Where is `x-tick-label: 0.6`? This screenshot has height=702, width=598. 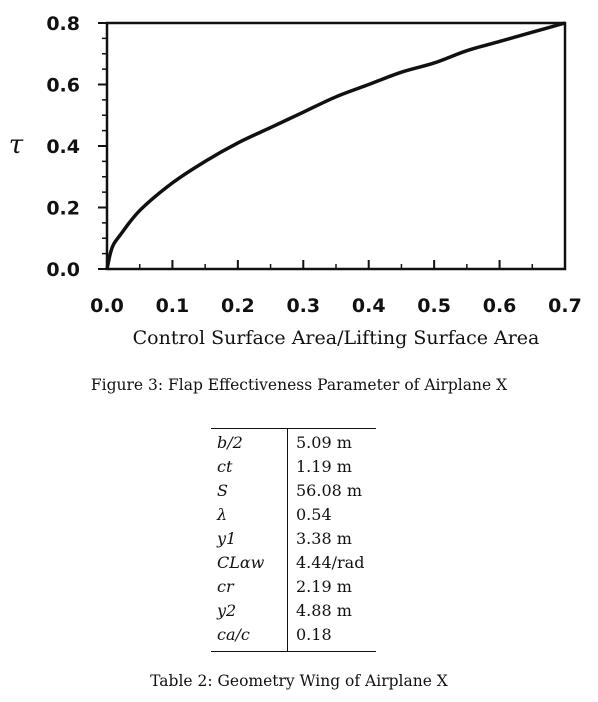 x-tick-label: 0.6 is located at coordinates (500, 306).